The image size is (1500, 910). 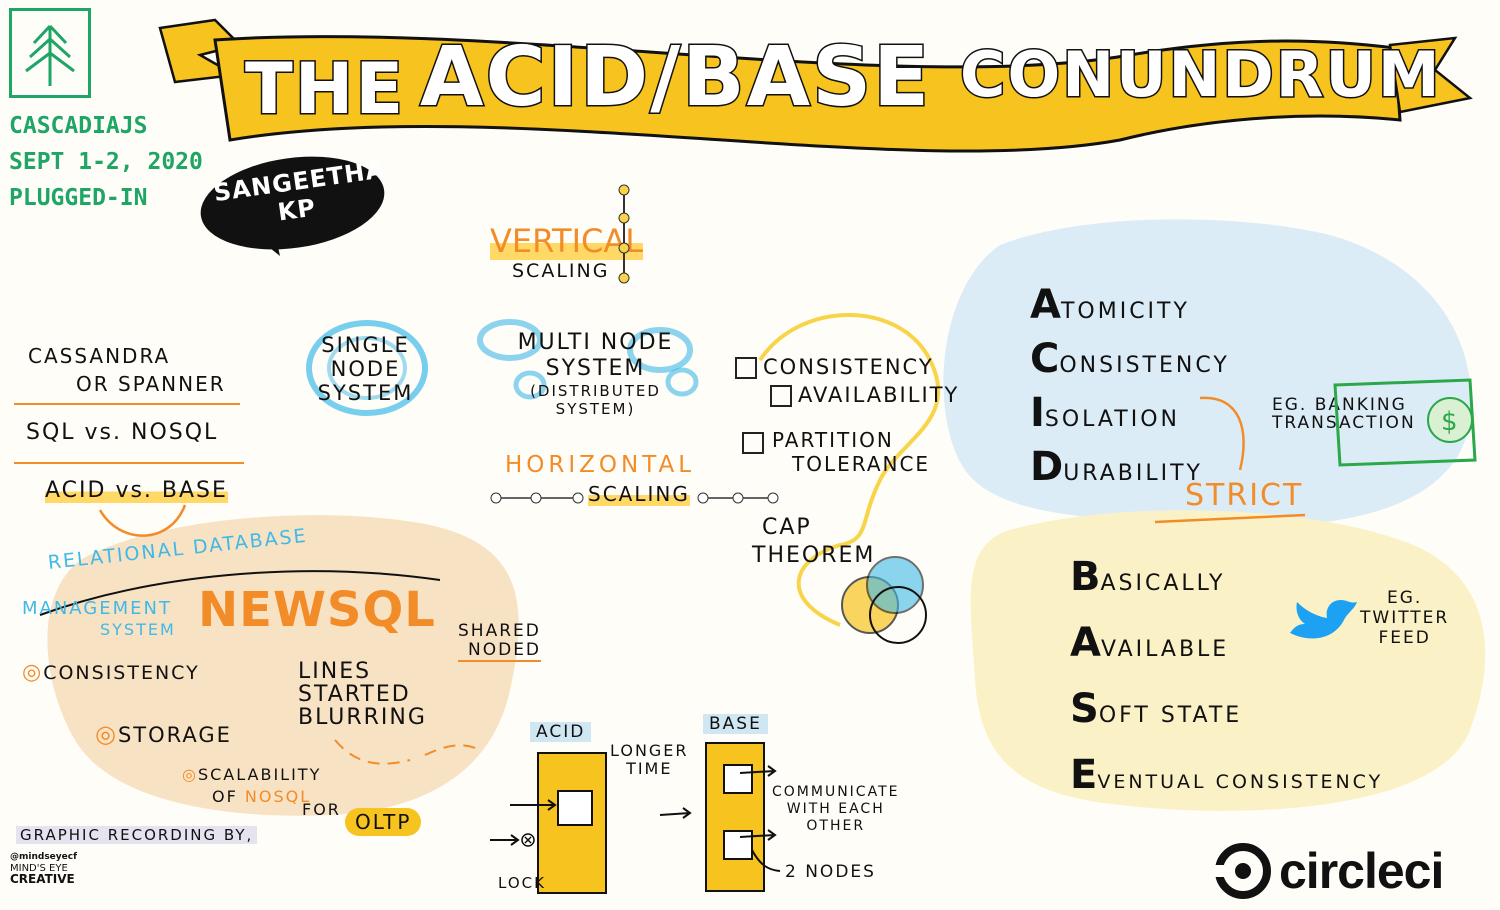 What do you see at coordinates (1323, 619) in the screenshot?
I see `twitter-bird-icon` at bounding box center [1323, 619].